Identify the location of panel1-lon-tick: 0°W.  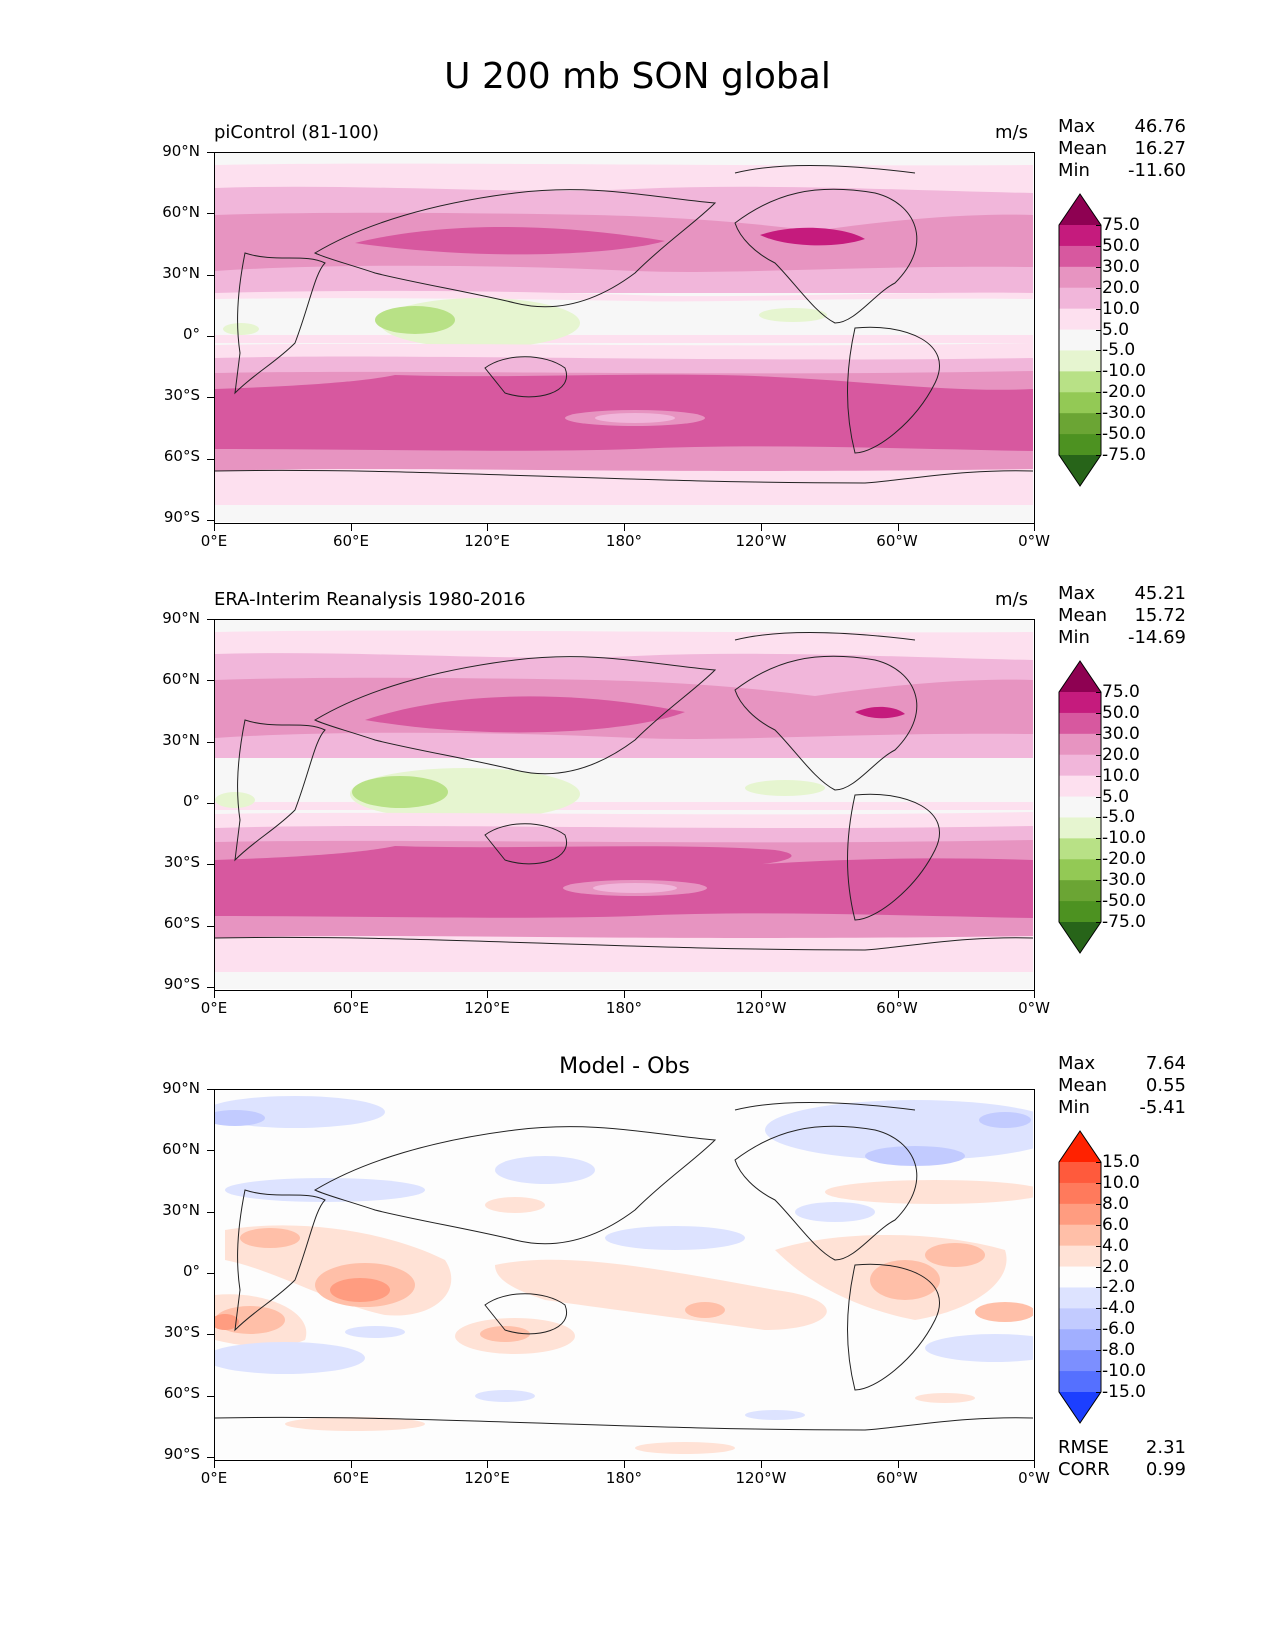
(1034, 541).